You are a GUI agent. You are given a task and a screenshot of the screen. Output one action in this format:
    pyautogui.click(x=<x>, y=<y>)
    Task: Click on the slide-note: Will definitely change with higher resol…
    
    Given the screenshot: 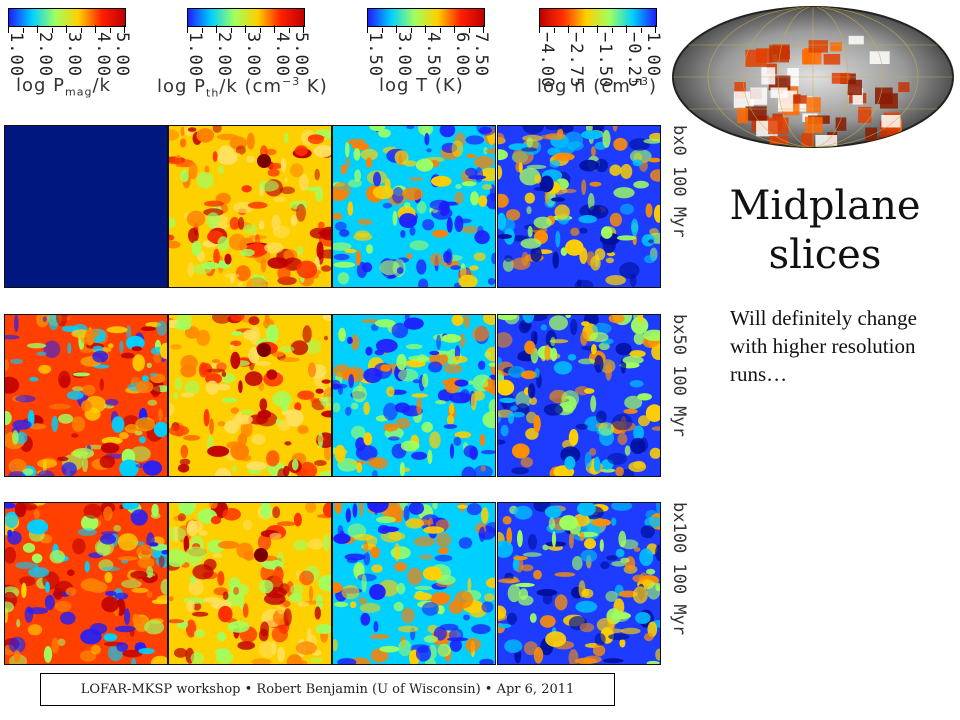 What is the action you would take?
    pyautogui.click(x=823, y=346)
    